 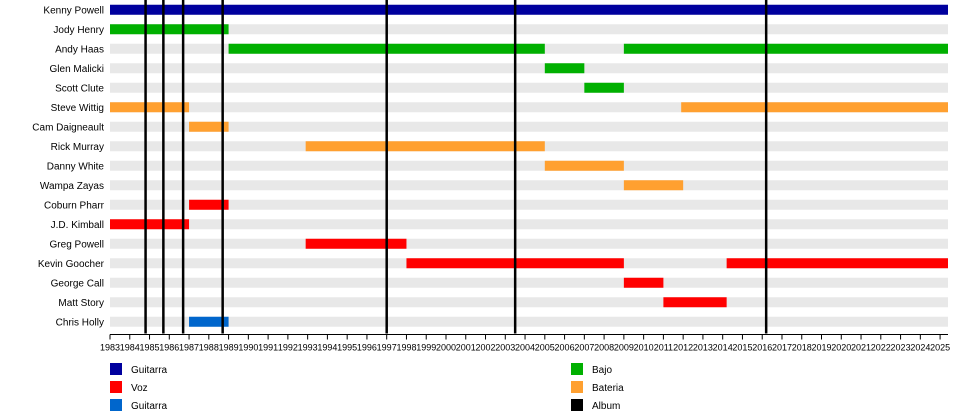 What do you see at coordinates (79, 88) in the screenshot?
I see `member-label: Scott Clute` at bounding box center [79, 88].